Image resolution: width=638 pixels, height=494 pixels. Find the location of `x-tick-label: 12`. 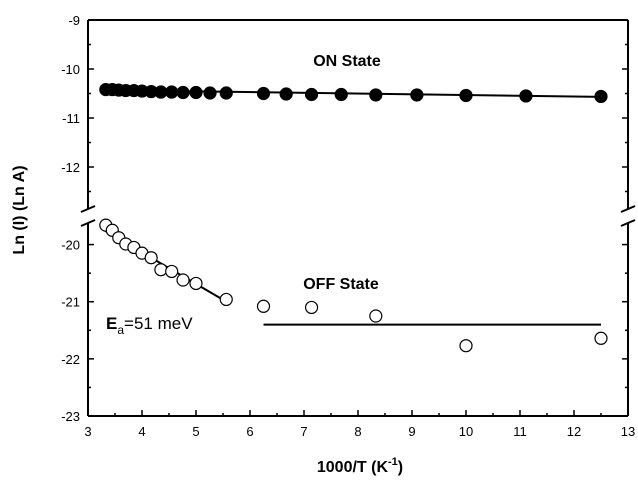

x-tick-label: 12 is located at coordinates (574, 431).